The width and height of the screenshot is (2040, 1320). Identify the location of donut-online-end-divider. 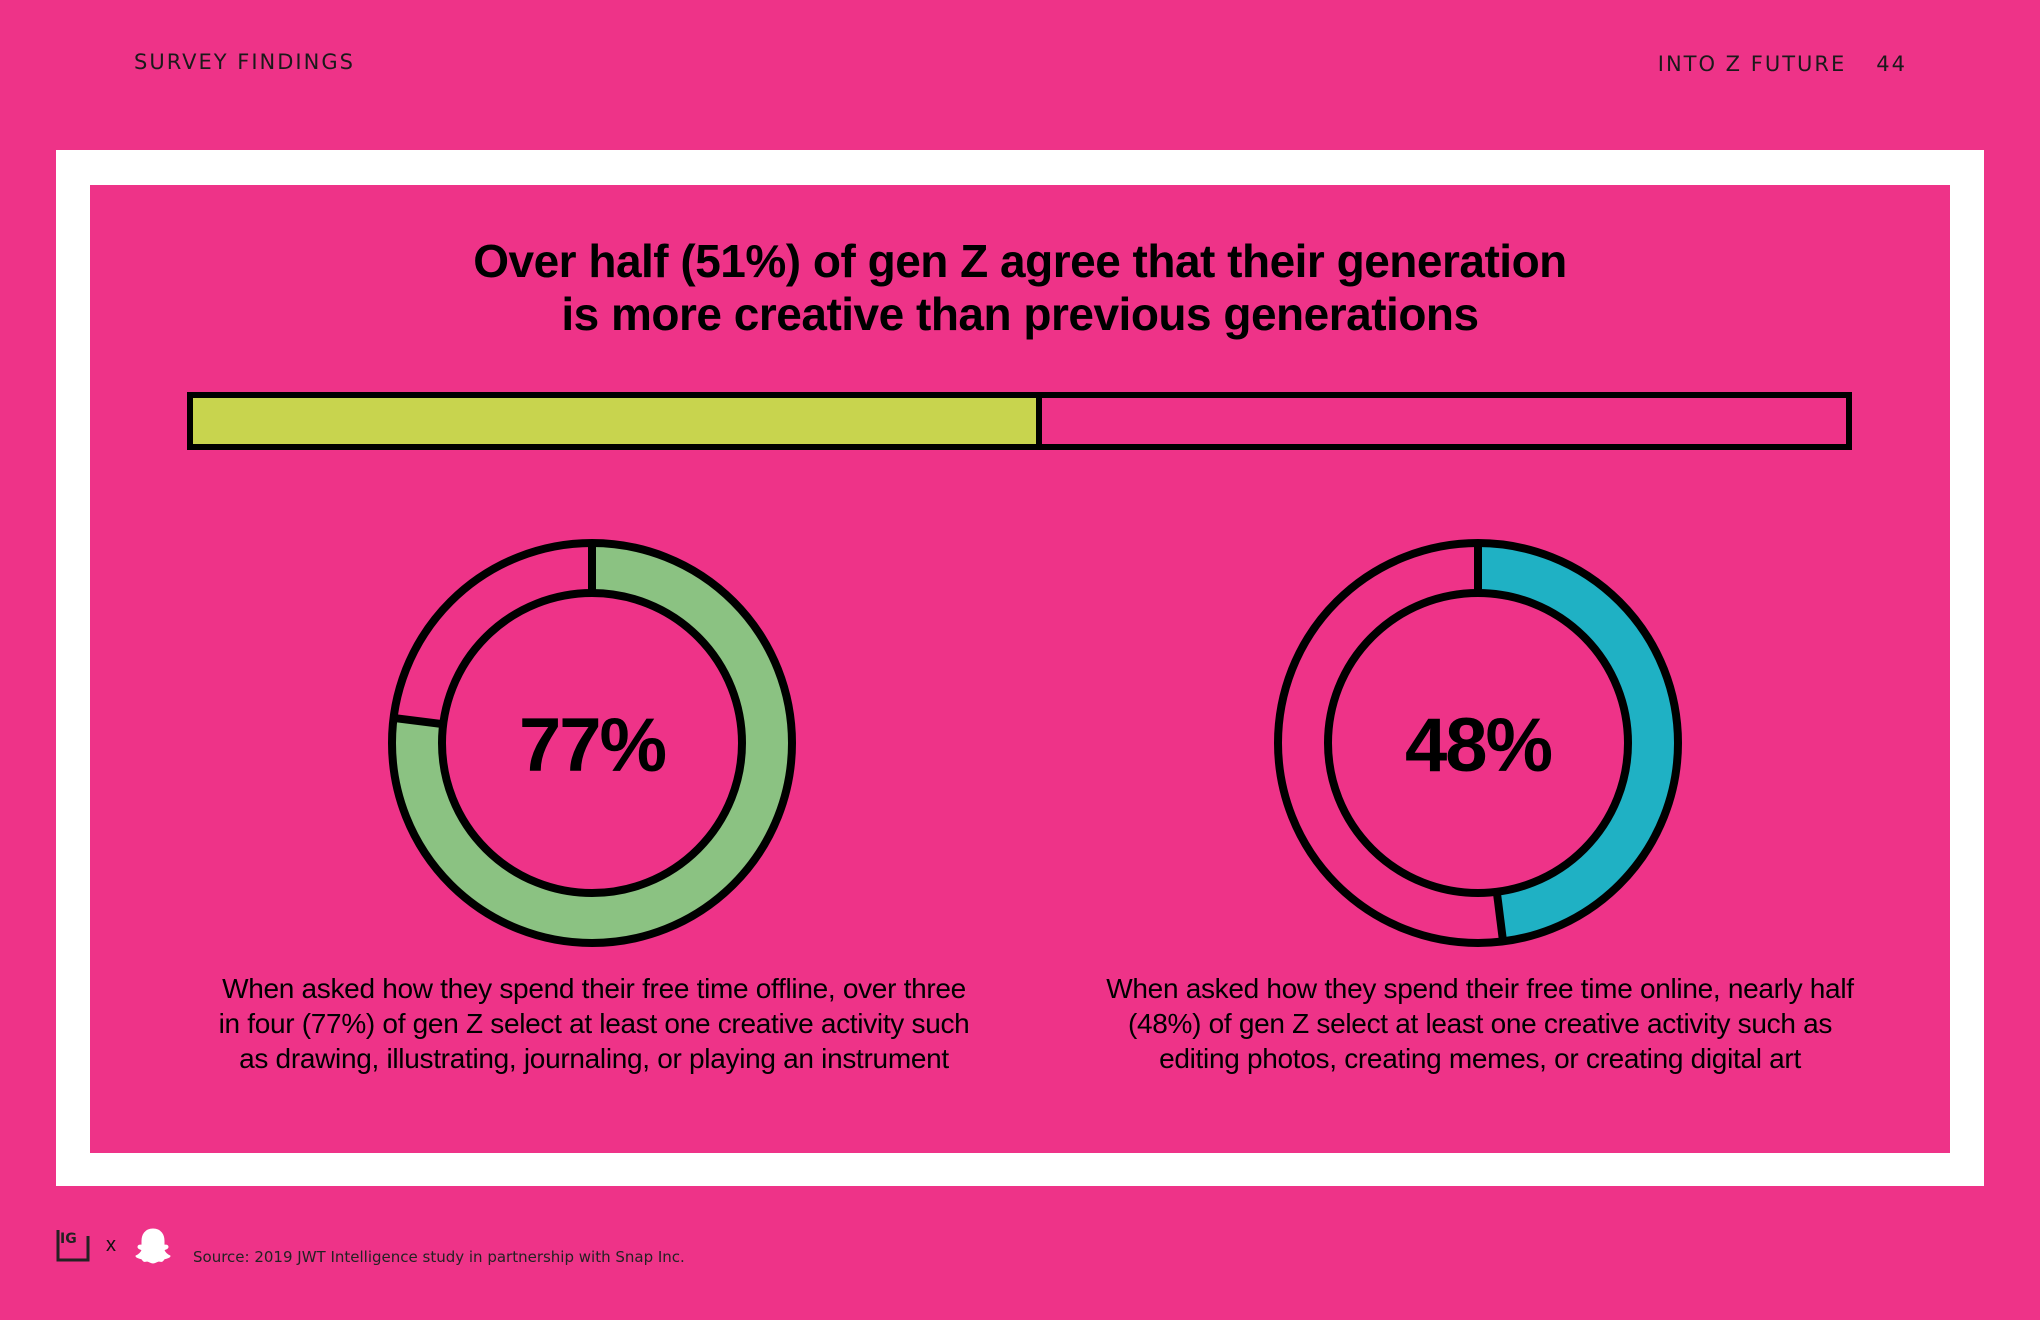
(1500, 916).